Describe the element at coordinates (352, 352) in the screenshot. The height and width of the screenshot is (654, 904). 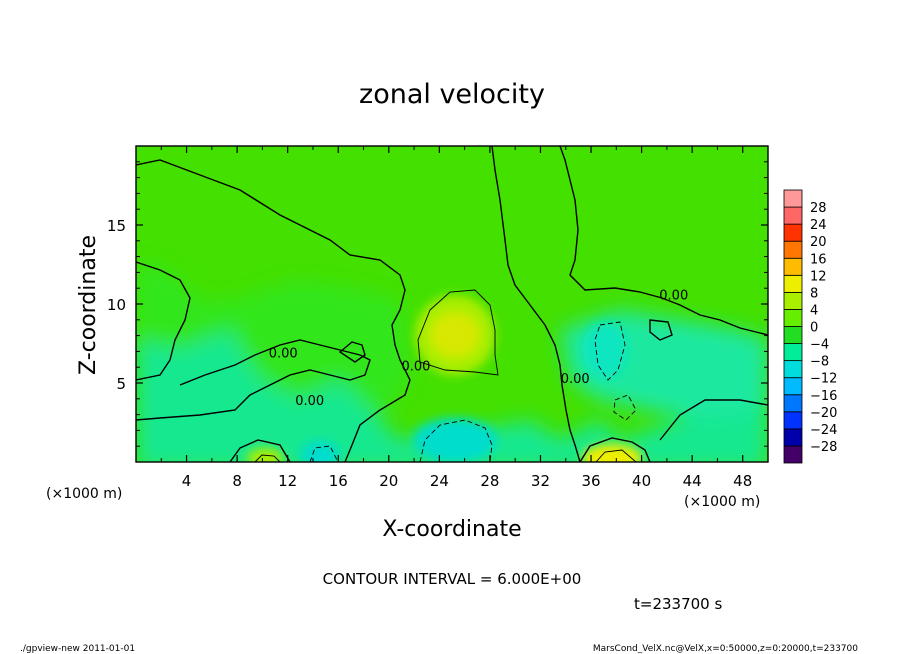
I see `contour-zero-island` at that location.